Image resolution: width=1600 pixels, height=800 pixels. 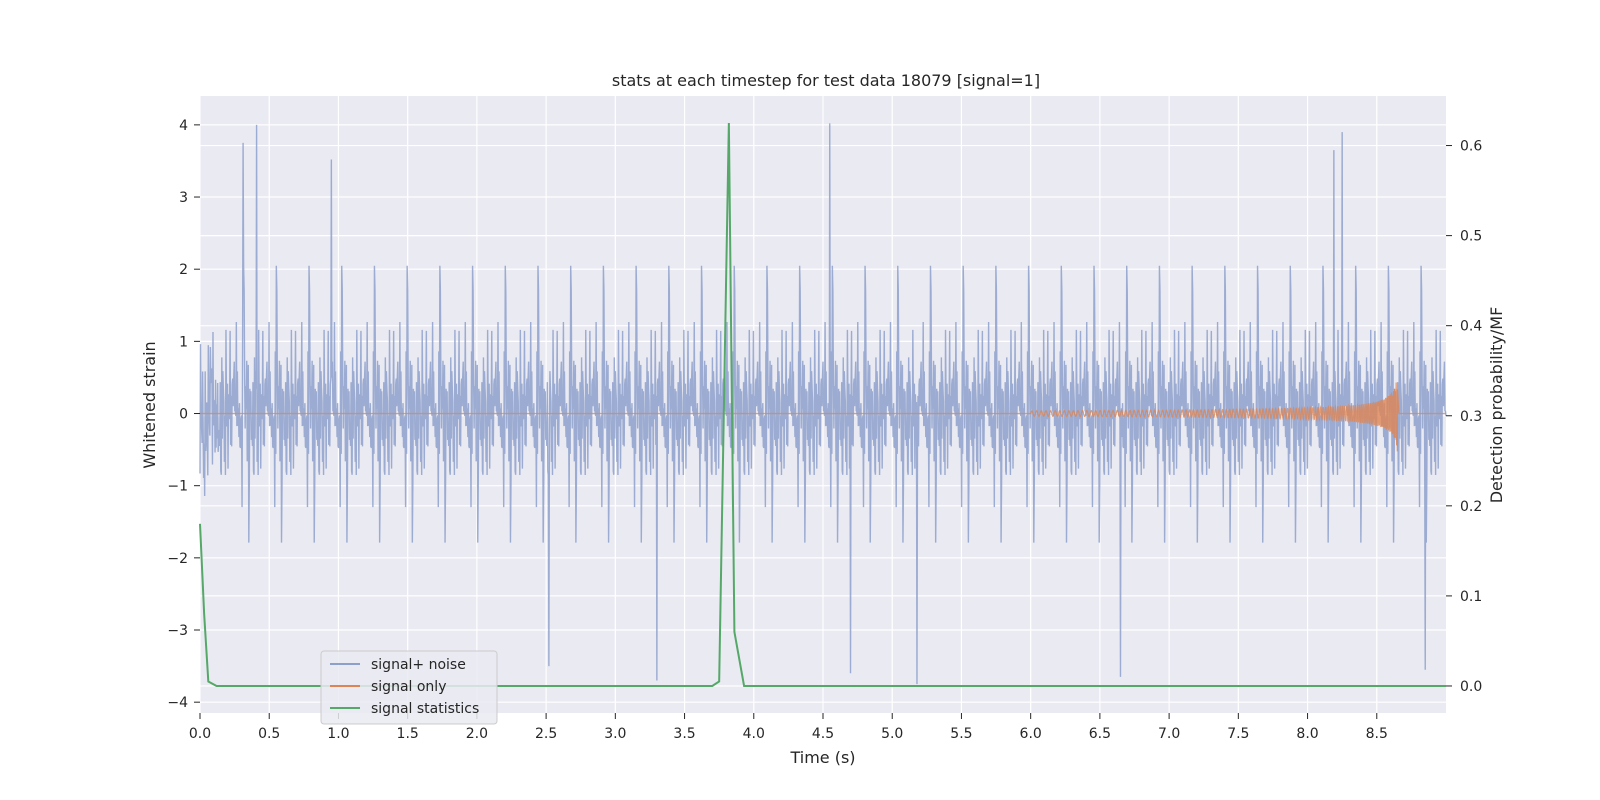 What do you see at coordinates (1471, 597) in the screenshot?
I see `y-right-tick-label: 0.1` at bounding box center [1471, 597].